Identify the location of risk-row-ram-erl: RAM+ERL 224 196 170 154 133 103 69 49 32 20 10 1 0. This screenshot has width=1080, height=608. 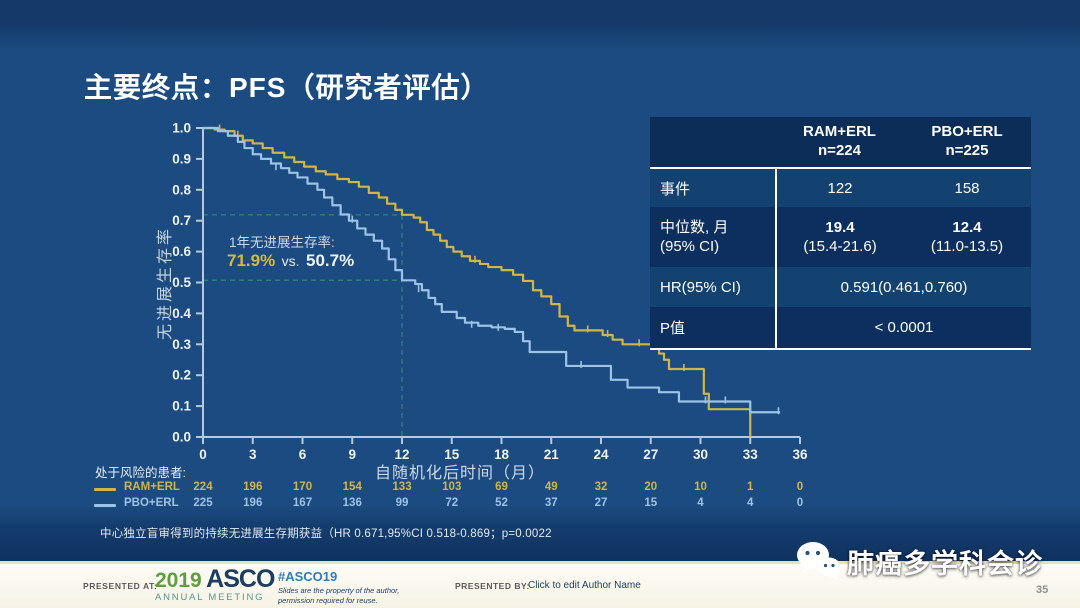
(540, 489).